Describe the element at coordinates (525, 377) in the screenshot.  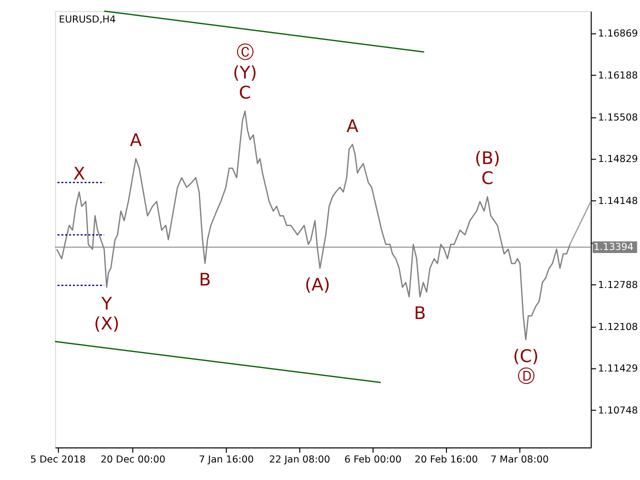
I see `annotation: Ⓓ` at that location.